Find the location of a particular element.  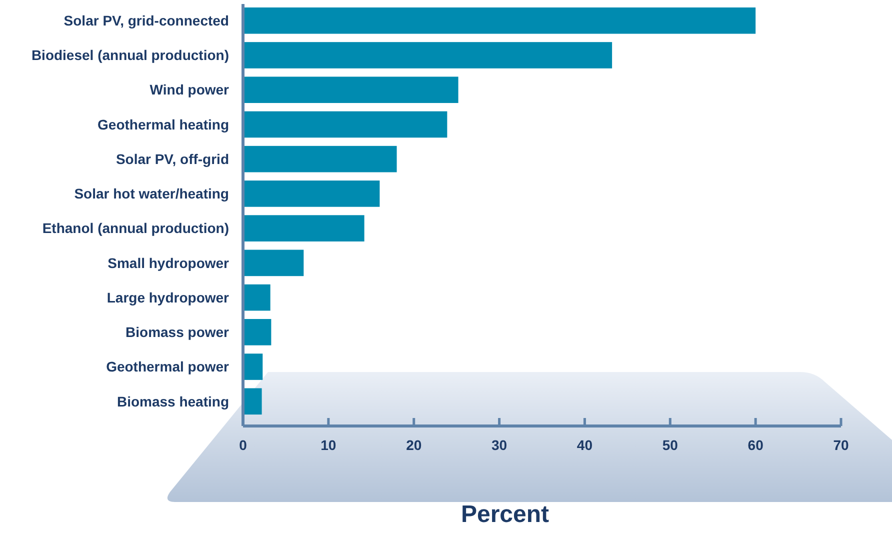

y-tick-label: Wind power is located at coordinates (190, 90).